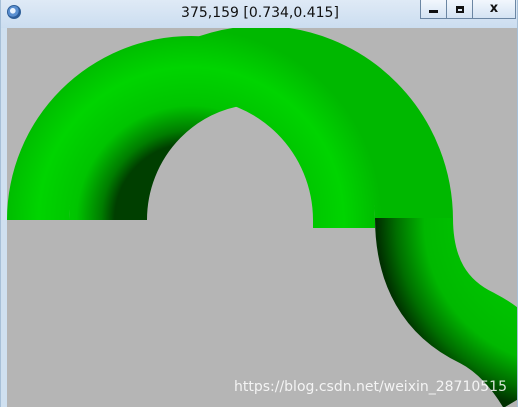 The height and width of the screenshot is (407, 518). I want to click on close-button: x, so click(494, 9).